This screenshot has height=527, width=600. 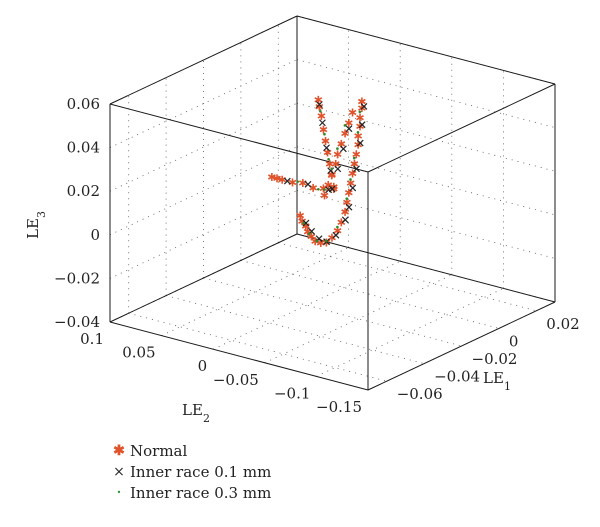 I want to click on x-marker-icon: ×, so click(x=119, y=471).